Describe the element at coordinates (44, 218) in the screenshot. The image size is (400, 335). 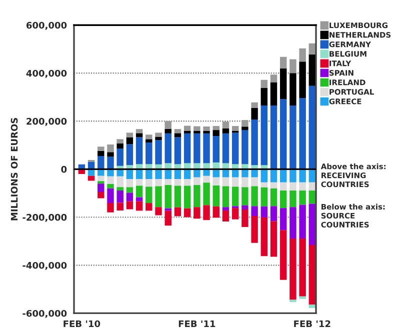
I see `y-tick-label: -200,000` at that location.